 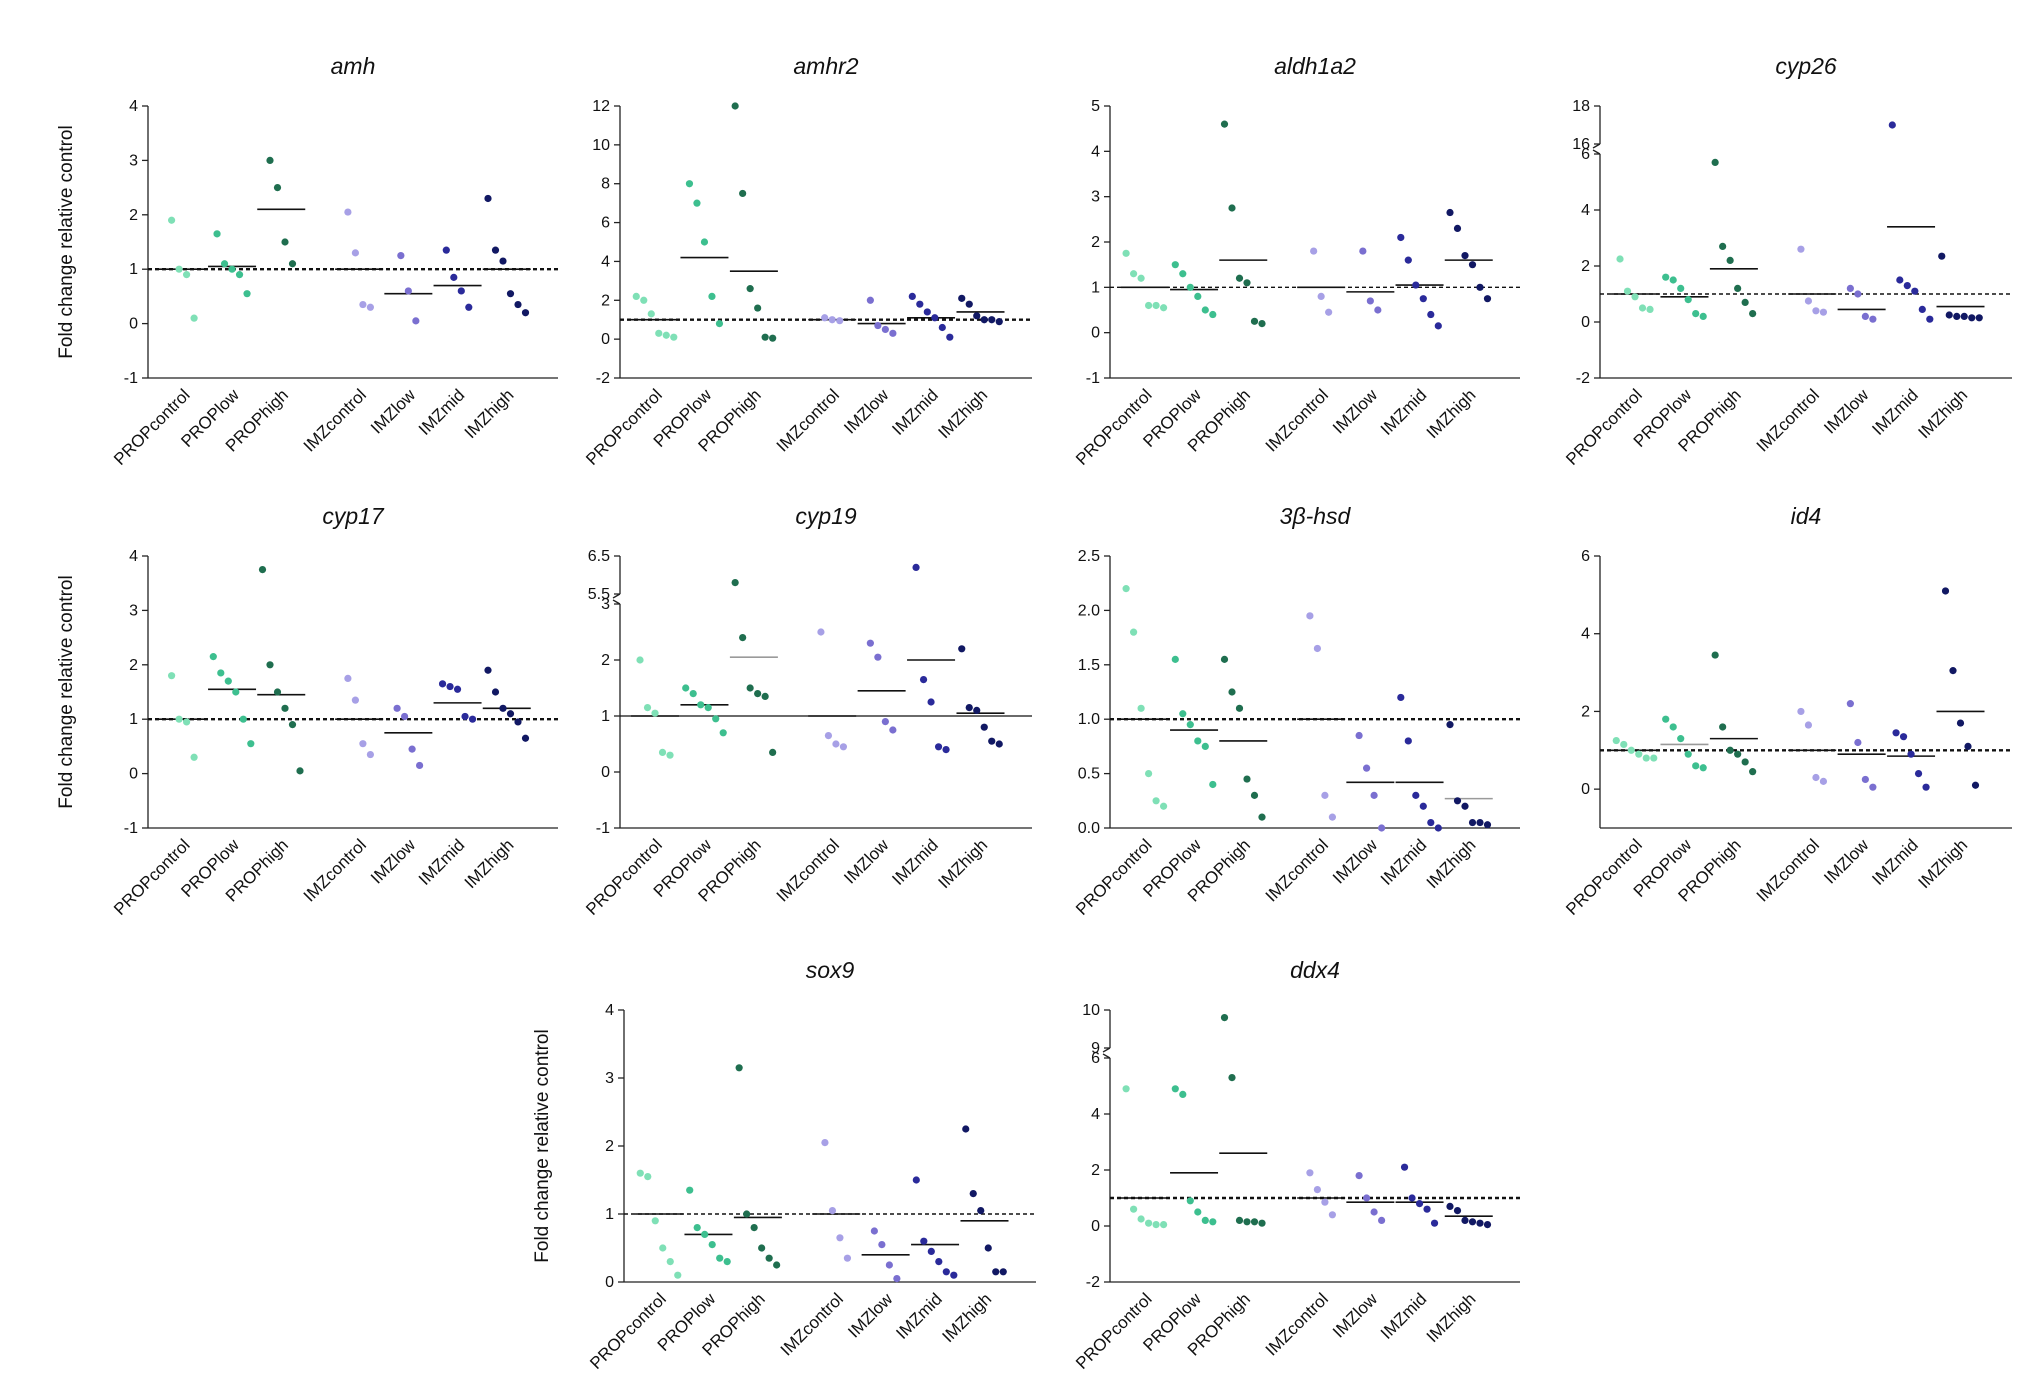 I want to click on y-tick-label: 1, so click(x=1095, y=287).